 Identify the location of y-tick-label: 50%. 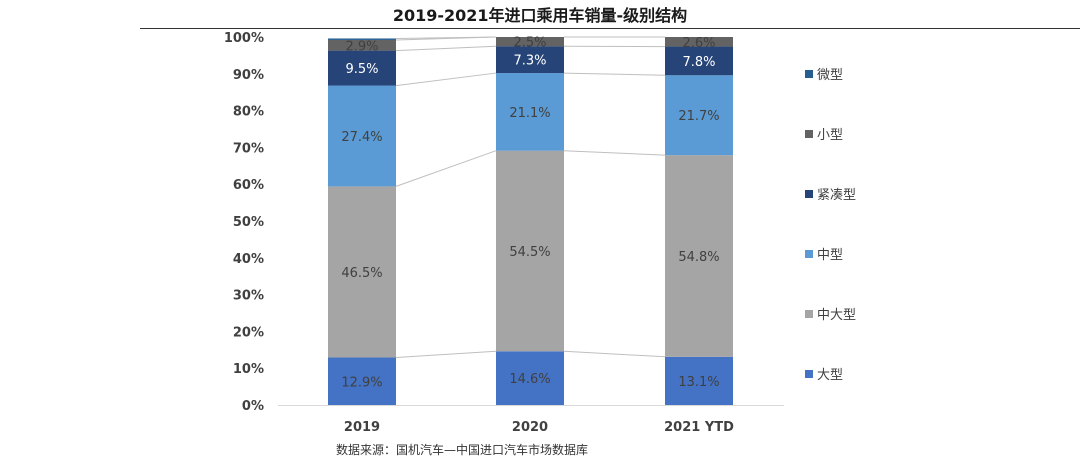
(248, 222).